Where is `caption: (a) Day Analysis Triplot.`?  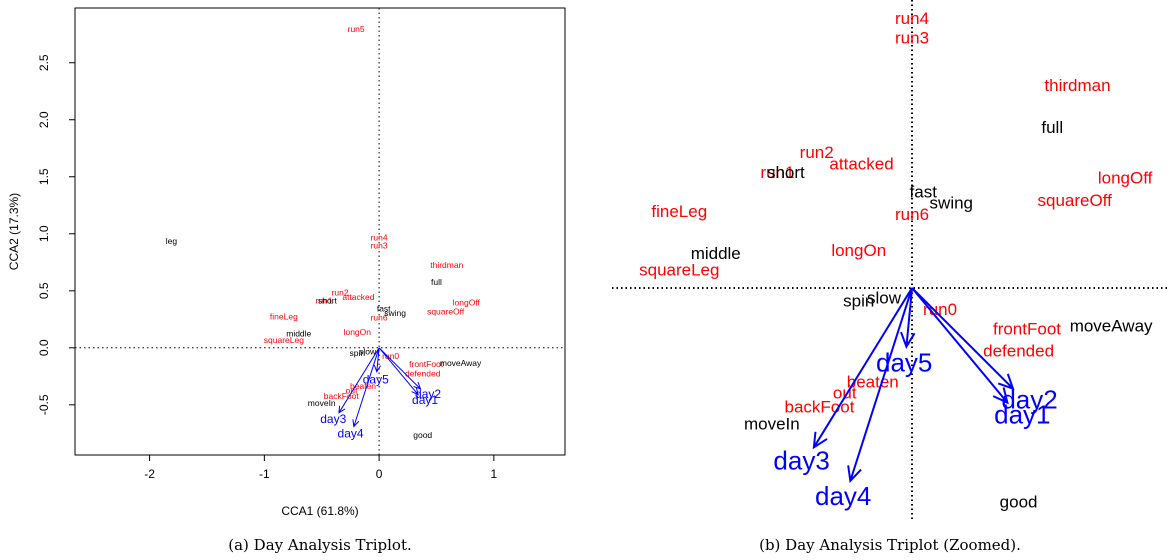
caption: (a) Day Analysis Triplot. is located at coordinates (320, 545).